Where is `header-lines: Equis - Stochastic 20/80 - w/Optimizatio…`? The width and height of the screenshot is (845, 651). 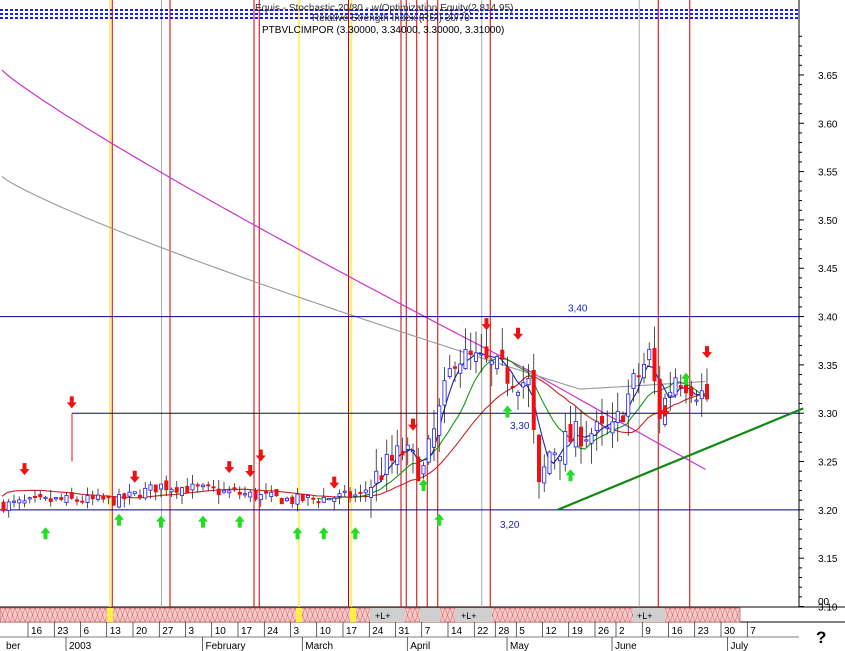
header-lines: Equis - Stochastic 20/80 - w/Optimizatio… is located at coordinates (399, 19).